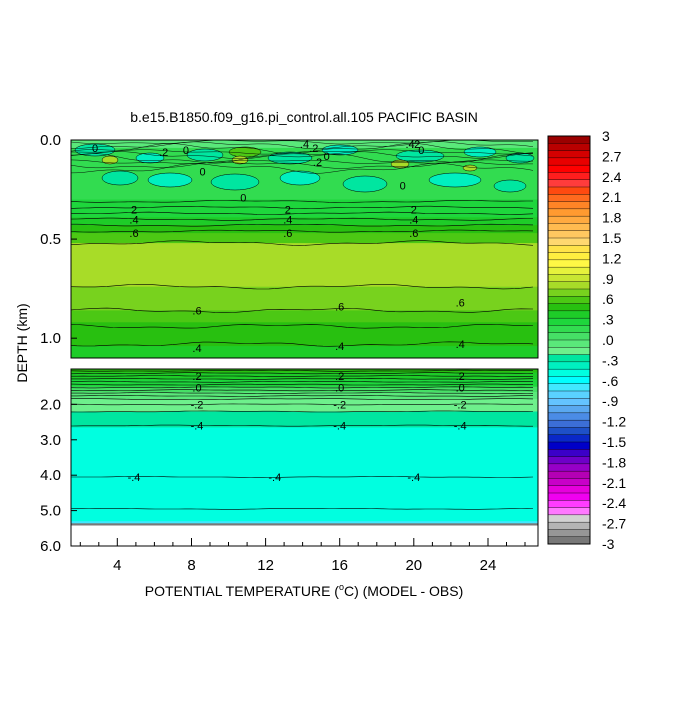 The image size is (700, 705). Describe the element at coordinates (610, 360) in the screenshot. I see `colorbar-label-11: -.3` at that location.